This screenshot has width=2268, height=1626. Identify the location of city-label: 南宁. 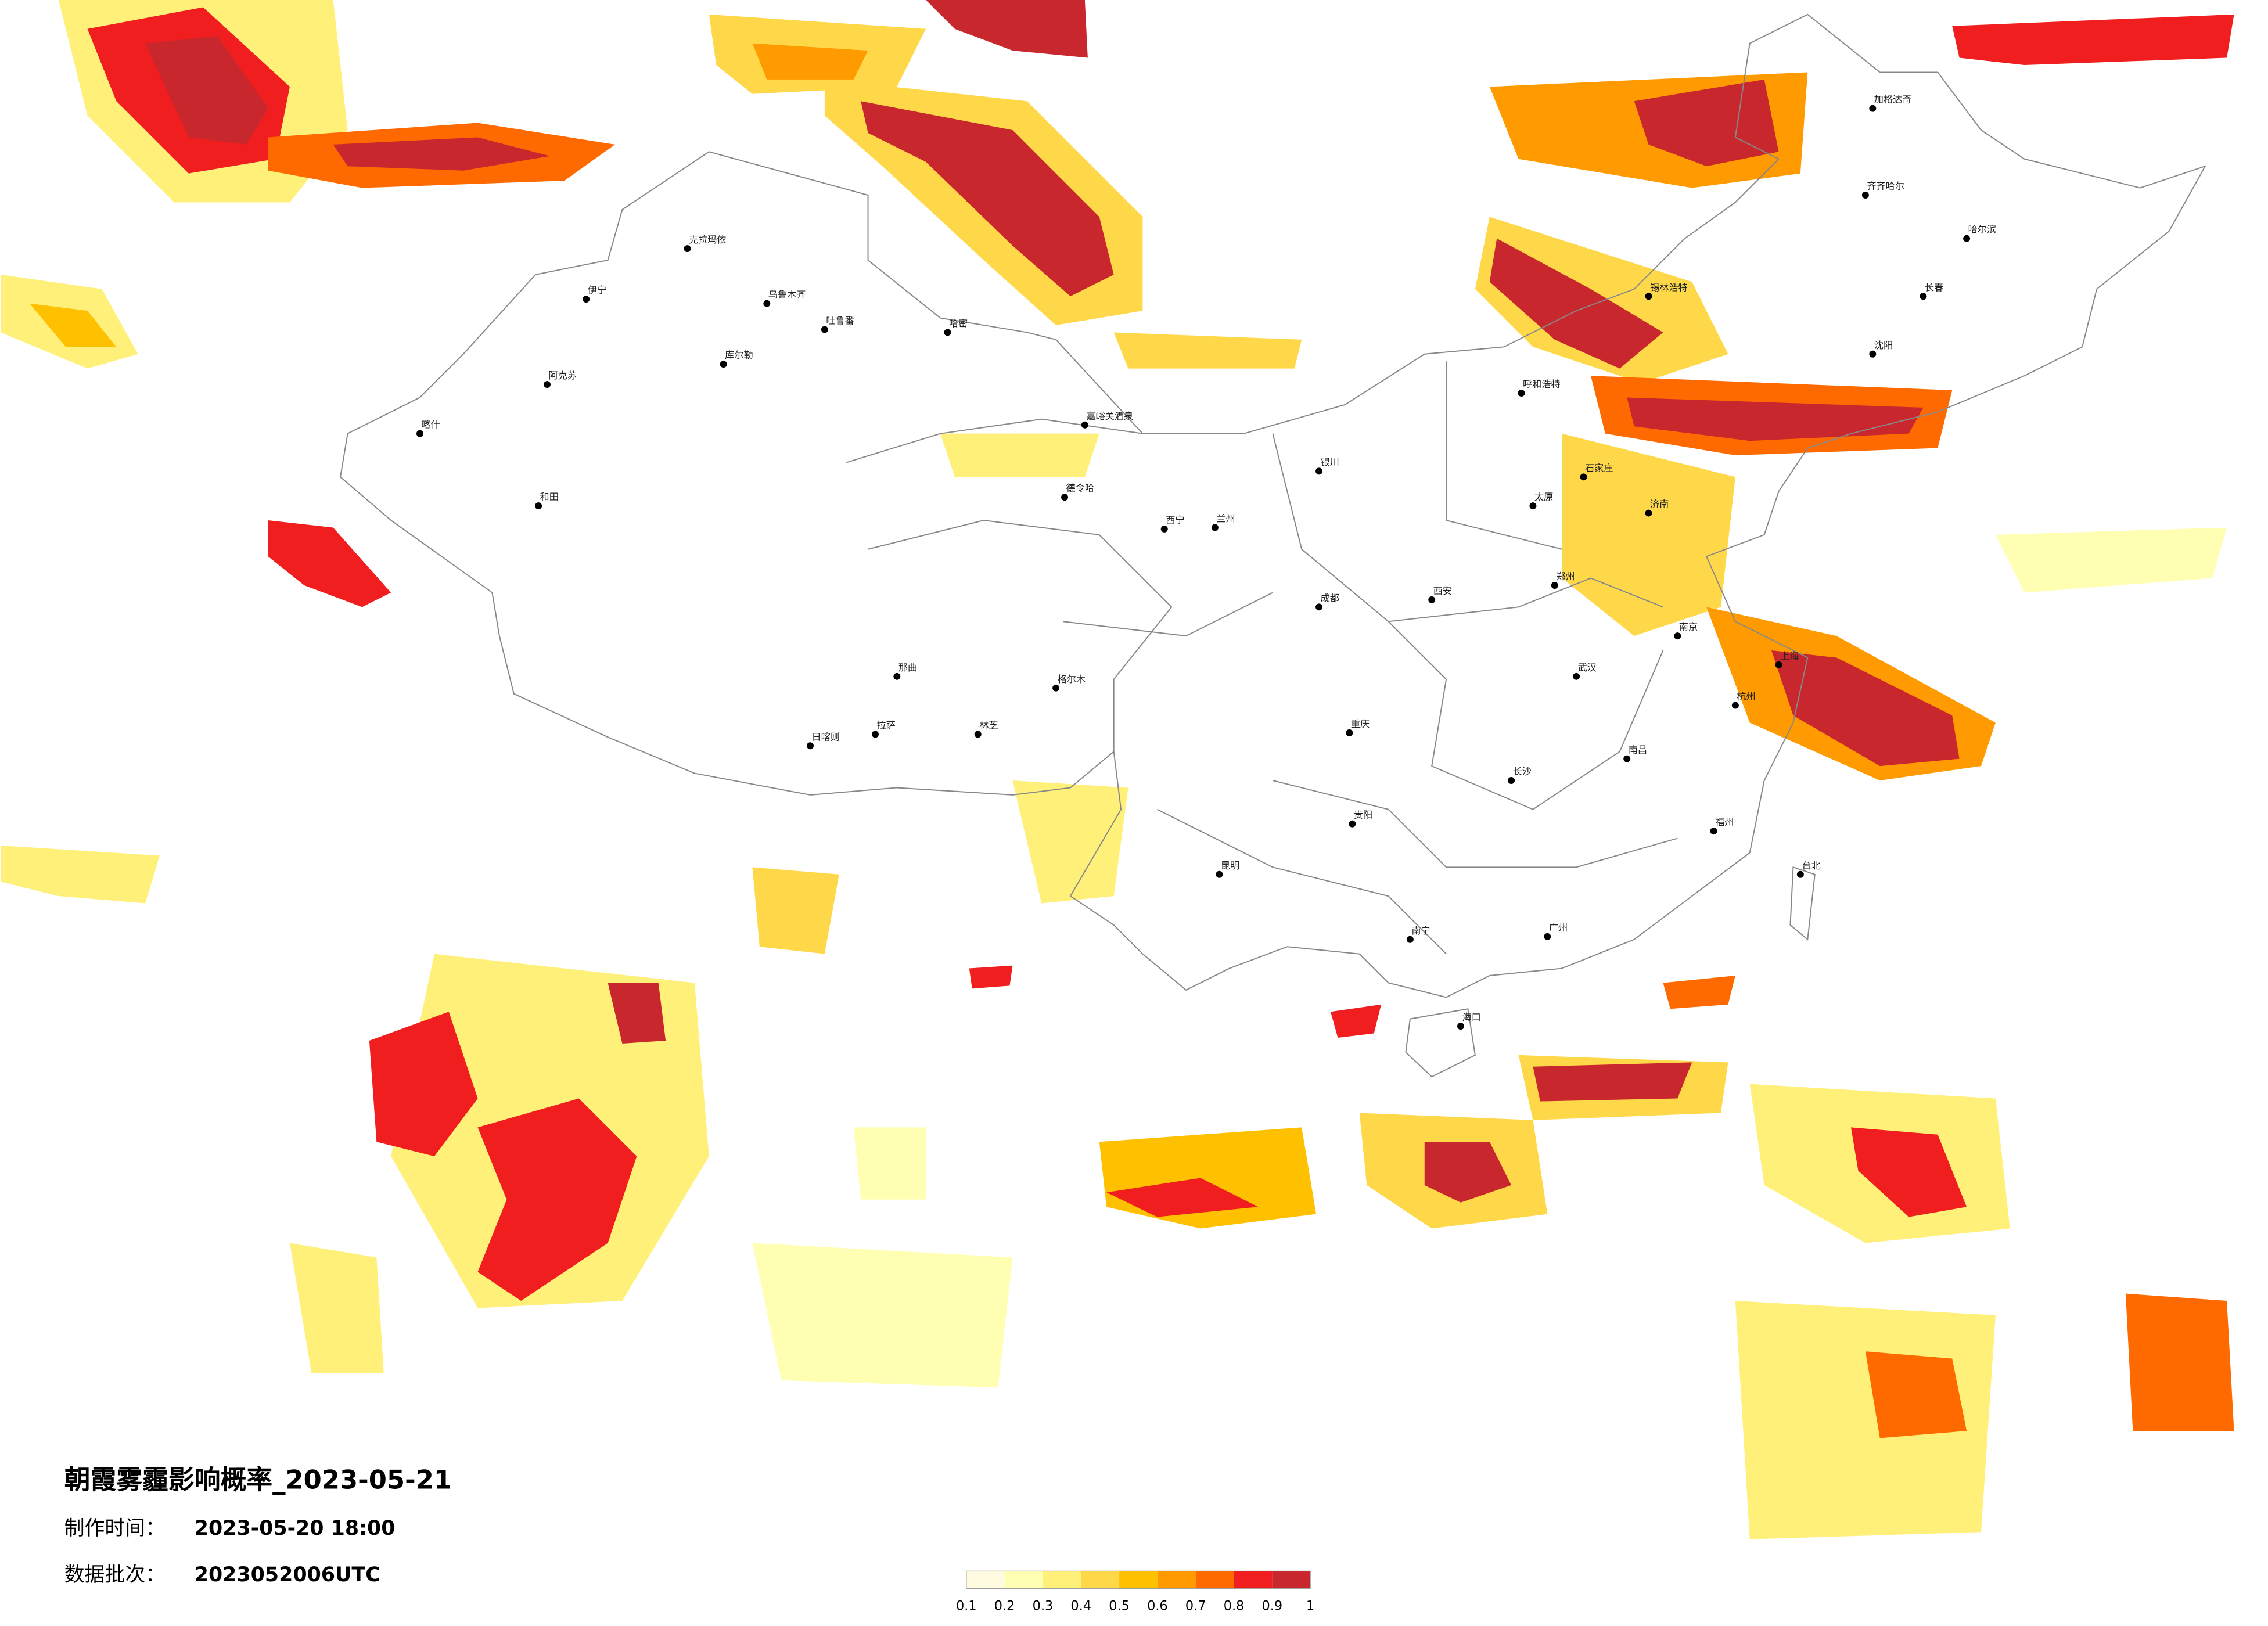
(1420, 931).